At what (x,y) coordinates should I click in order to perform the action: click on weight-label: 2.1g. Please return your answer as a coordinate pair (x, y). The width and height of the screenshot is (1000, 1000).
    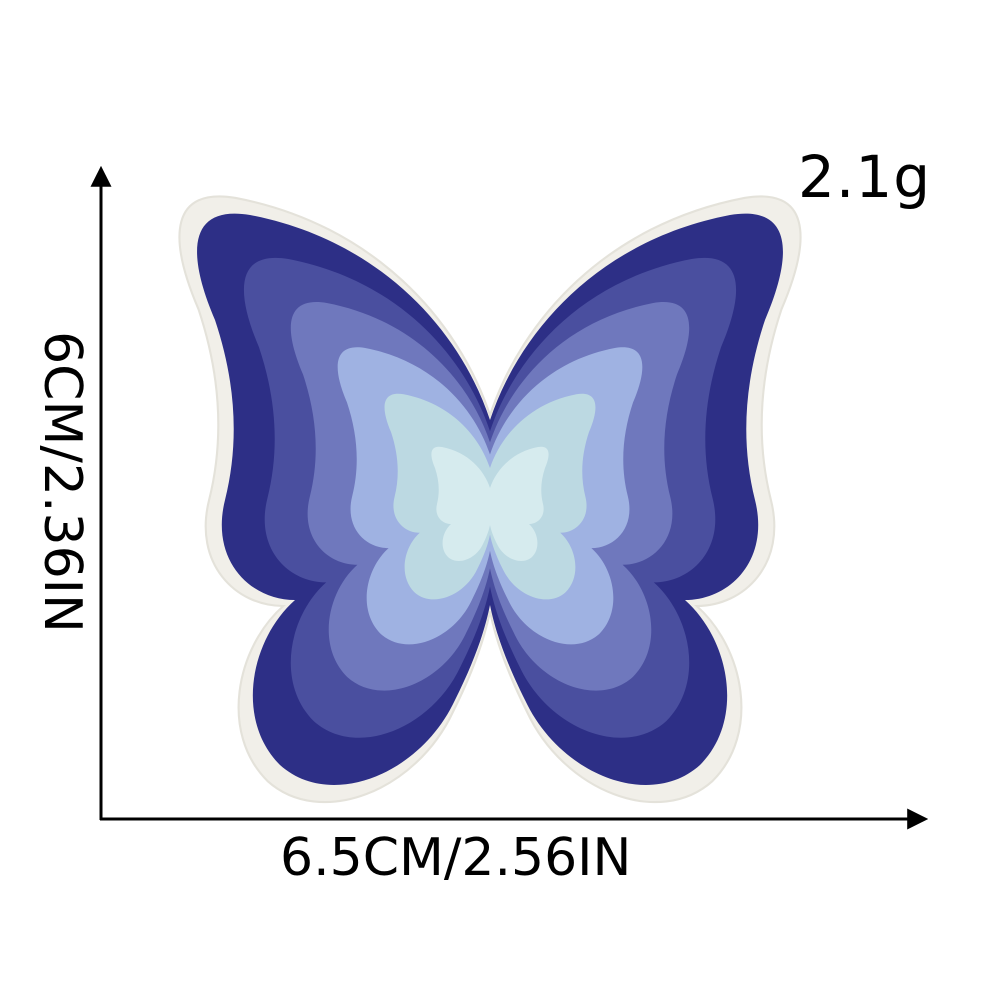
    Looking at the image, I should click on (865, 177).